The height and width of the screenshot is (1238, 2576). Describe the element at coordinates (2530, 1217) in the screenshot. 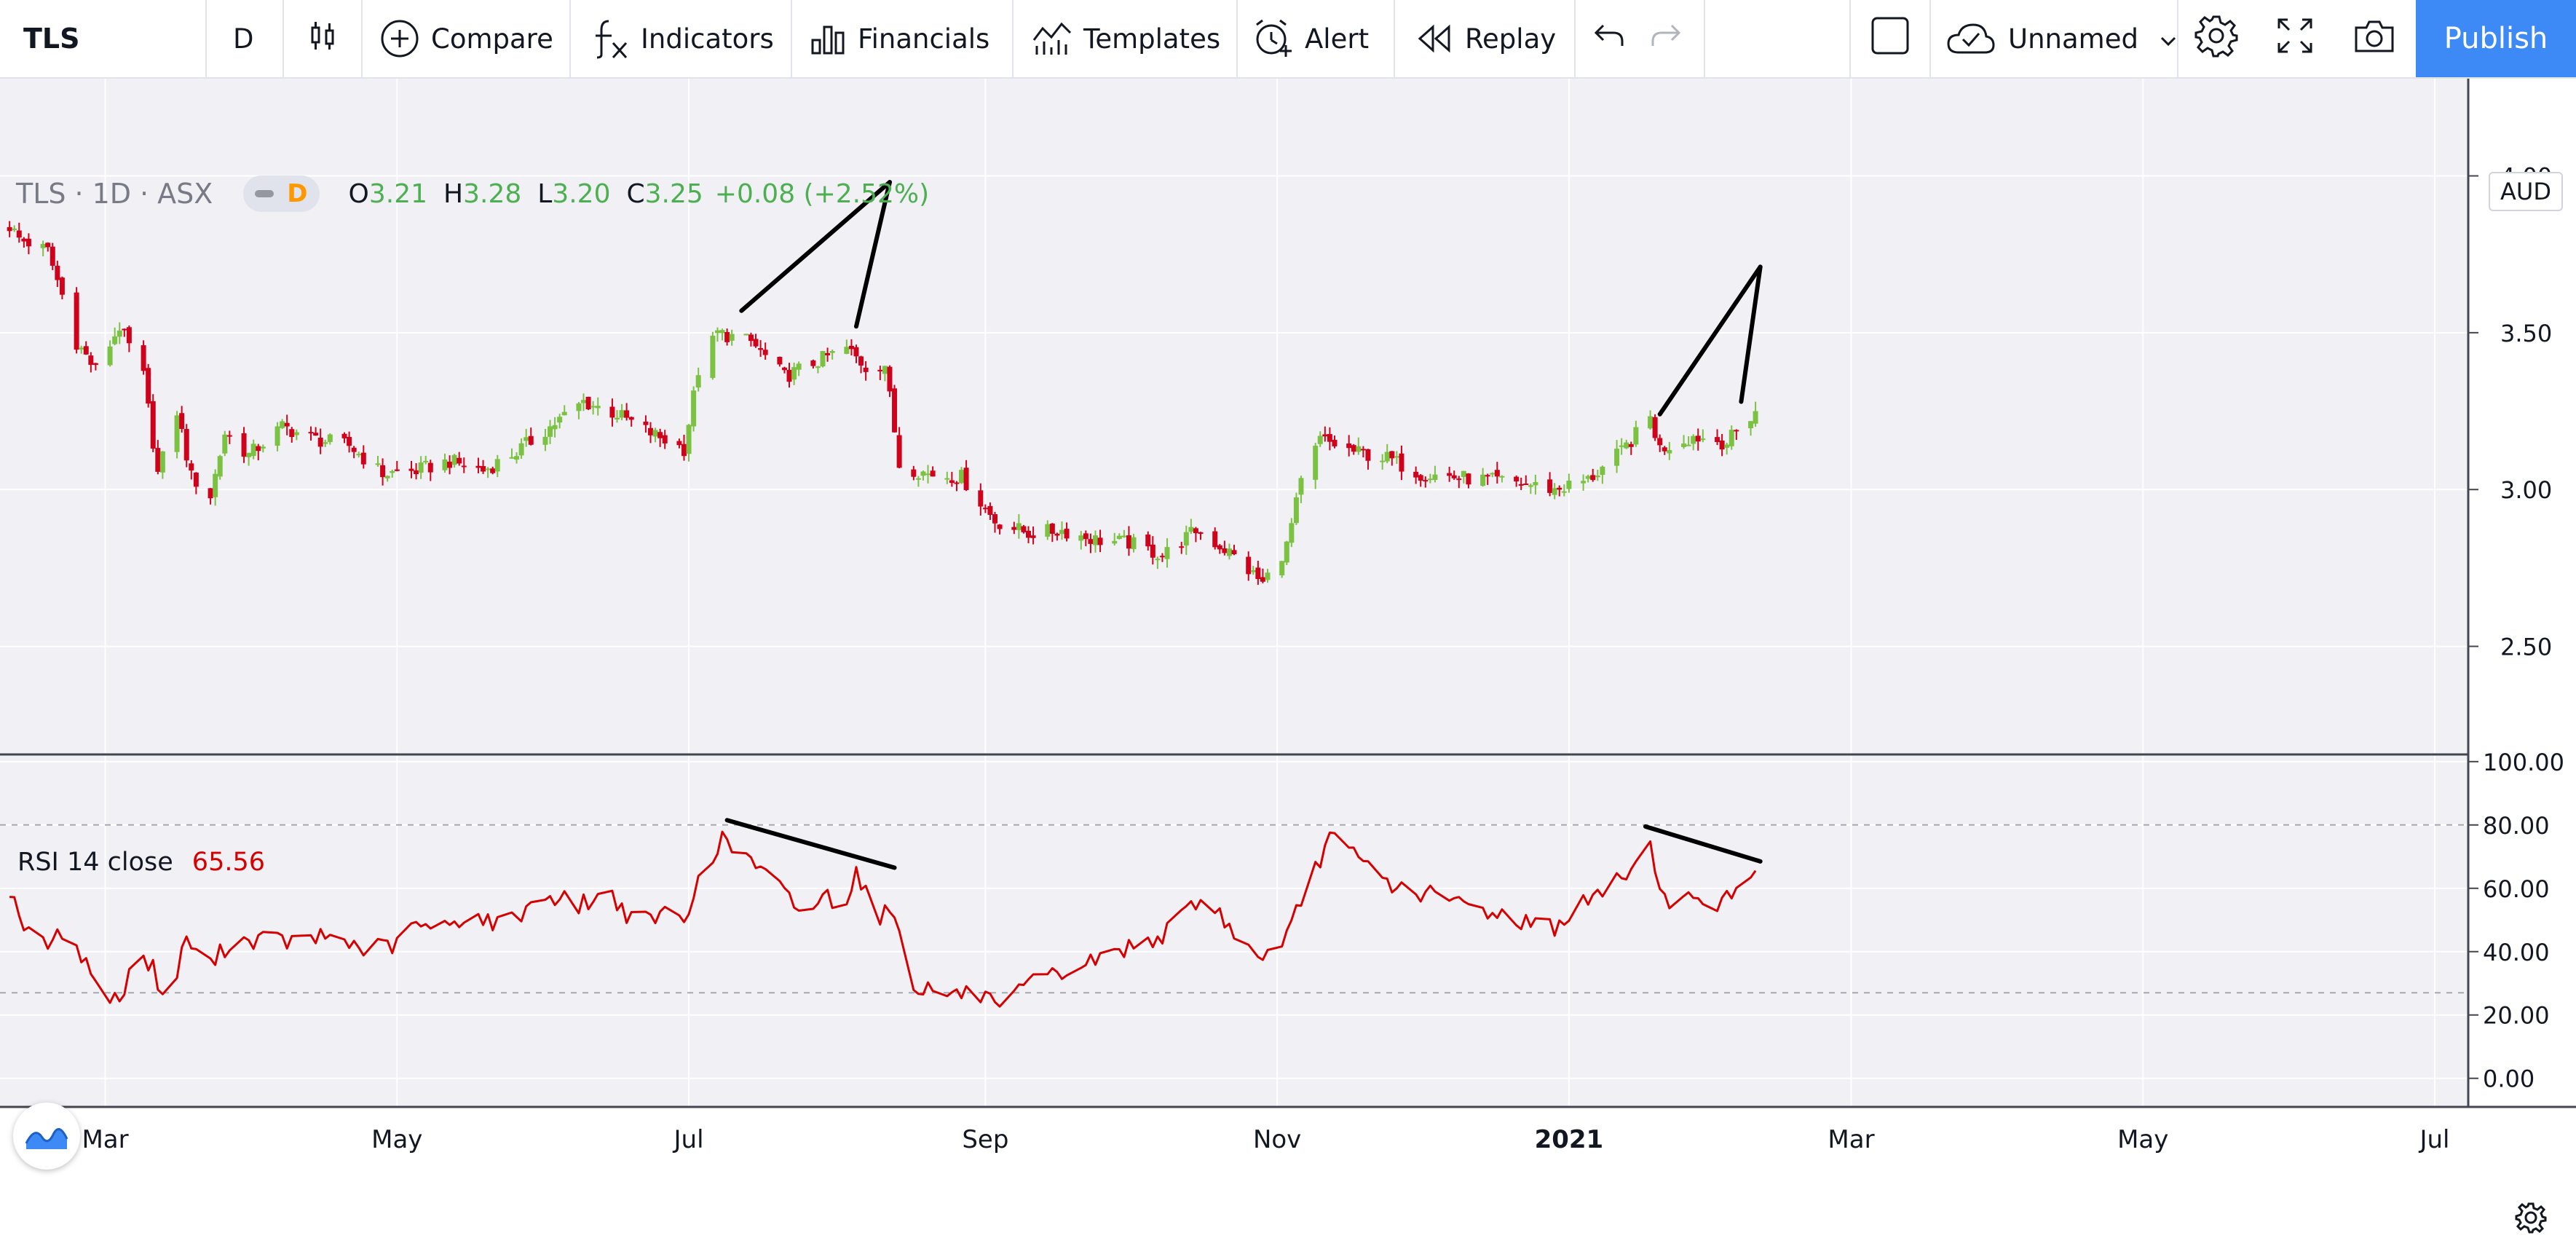

I see `axis-settings-gear-icon` at that location.